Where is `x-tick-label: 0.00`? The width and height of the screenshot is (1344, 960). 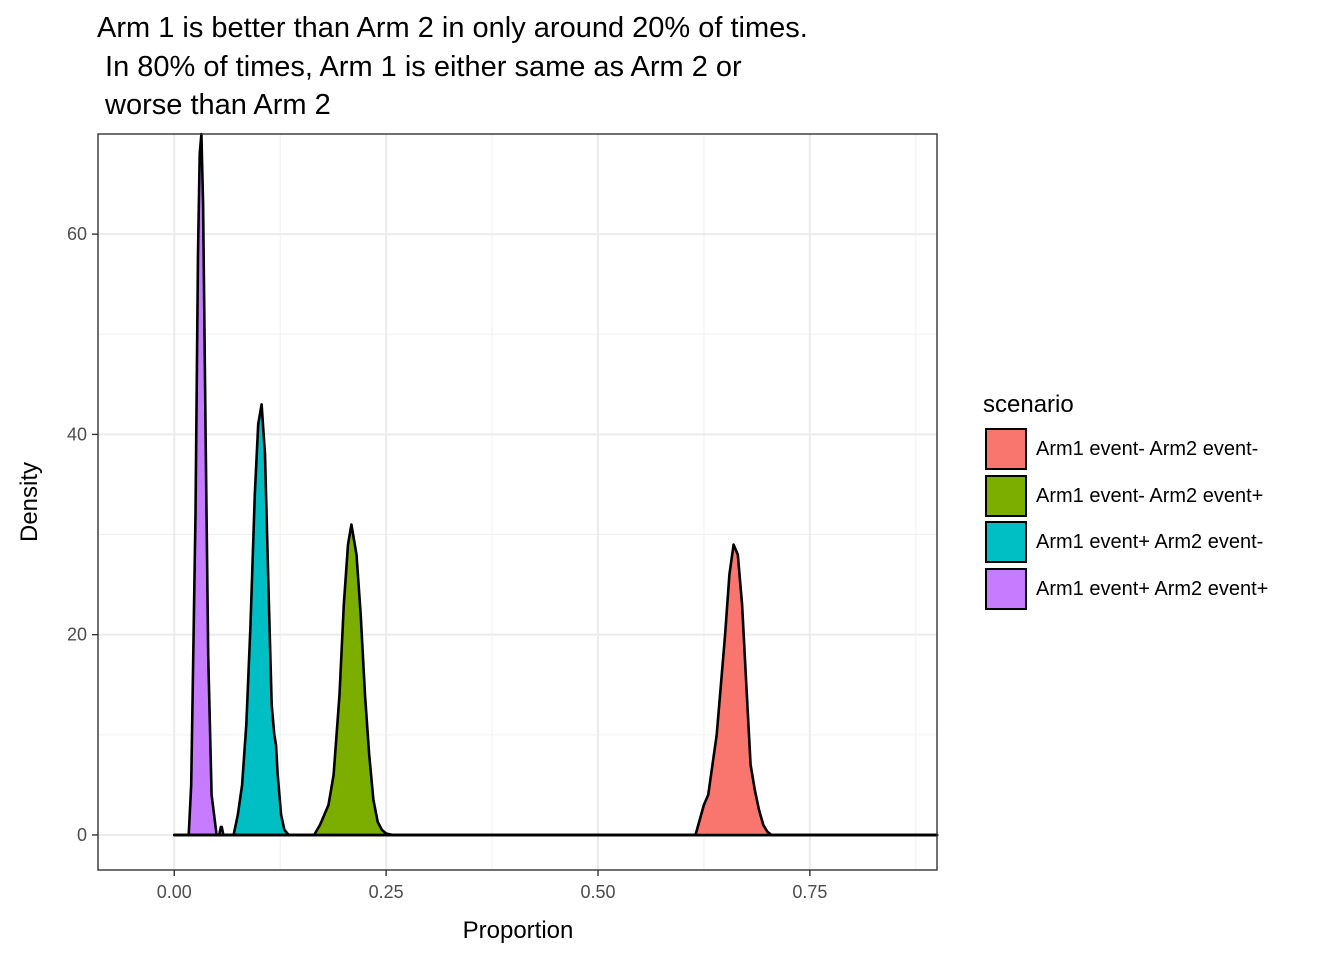
x-tick-label: 0.00 is located at coordinates (174, 892).